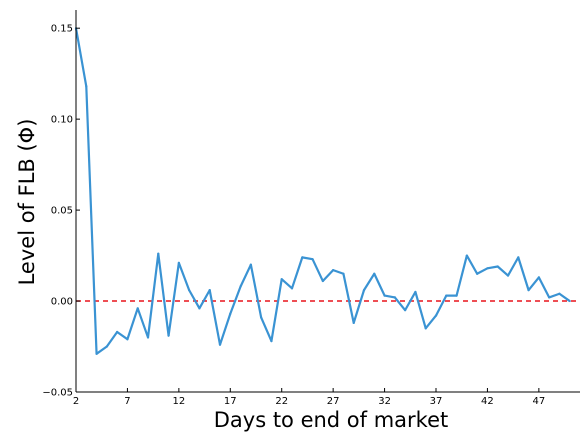 This screenshot has width=583, height=436. What do you see at coordinates (178, 401) in the screenshot?
I see `x-tick-label: 12` at bounding box center [178, 401].